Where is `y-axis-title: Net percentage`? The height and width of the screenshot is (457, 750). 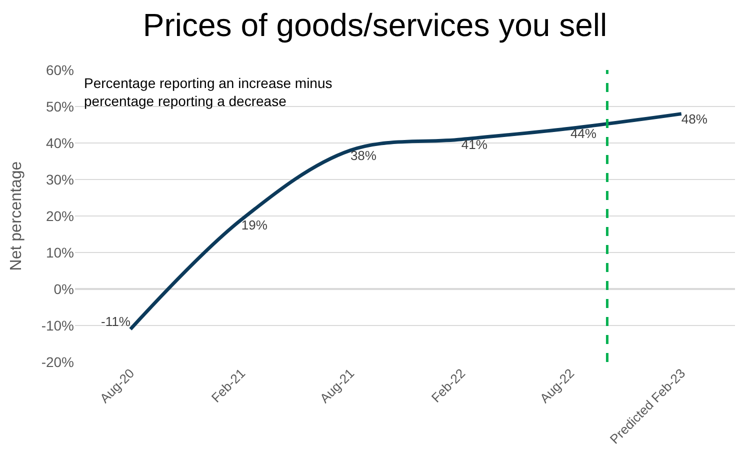
y-axis-title: Net percentage is located at coordinates (17, 216).